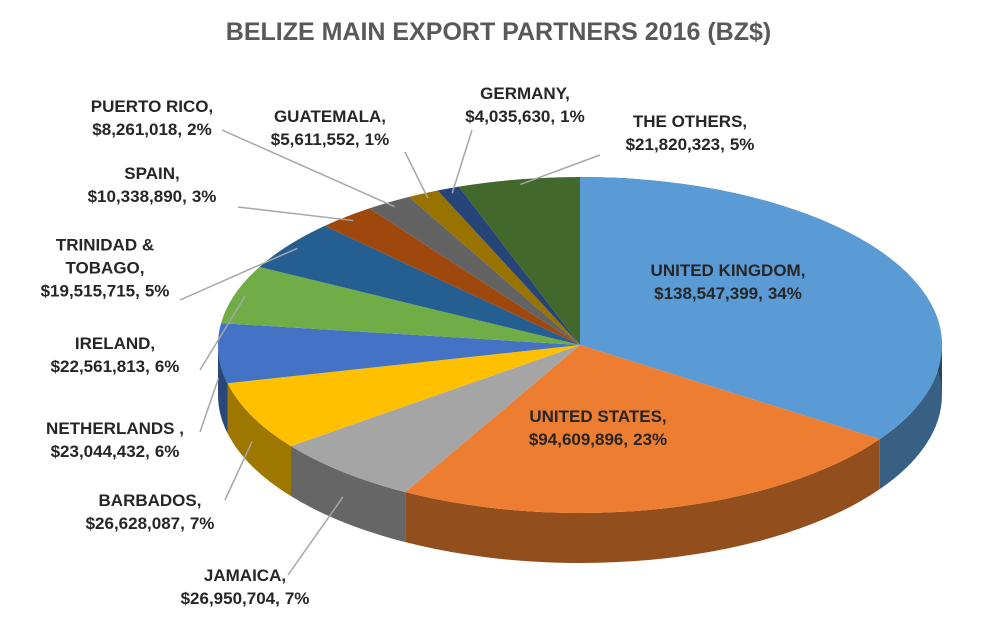  I want to click on value-label: $94,609,896,, so click(578, 439).